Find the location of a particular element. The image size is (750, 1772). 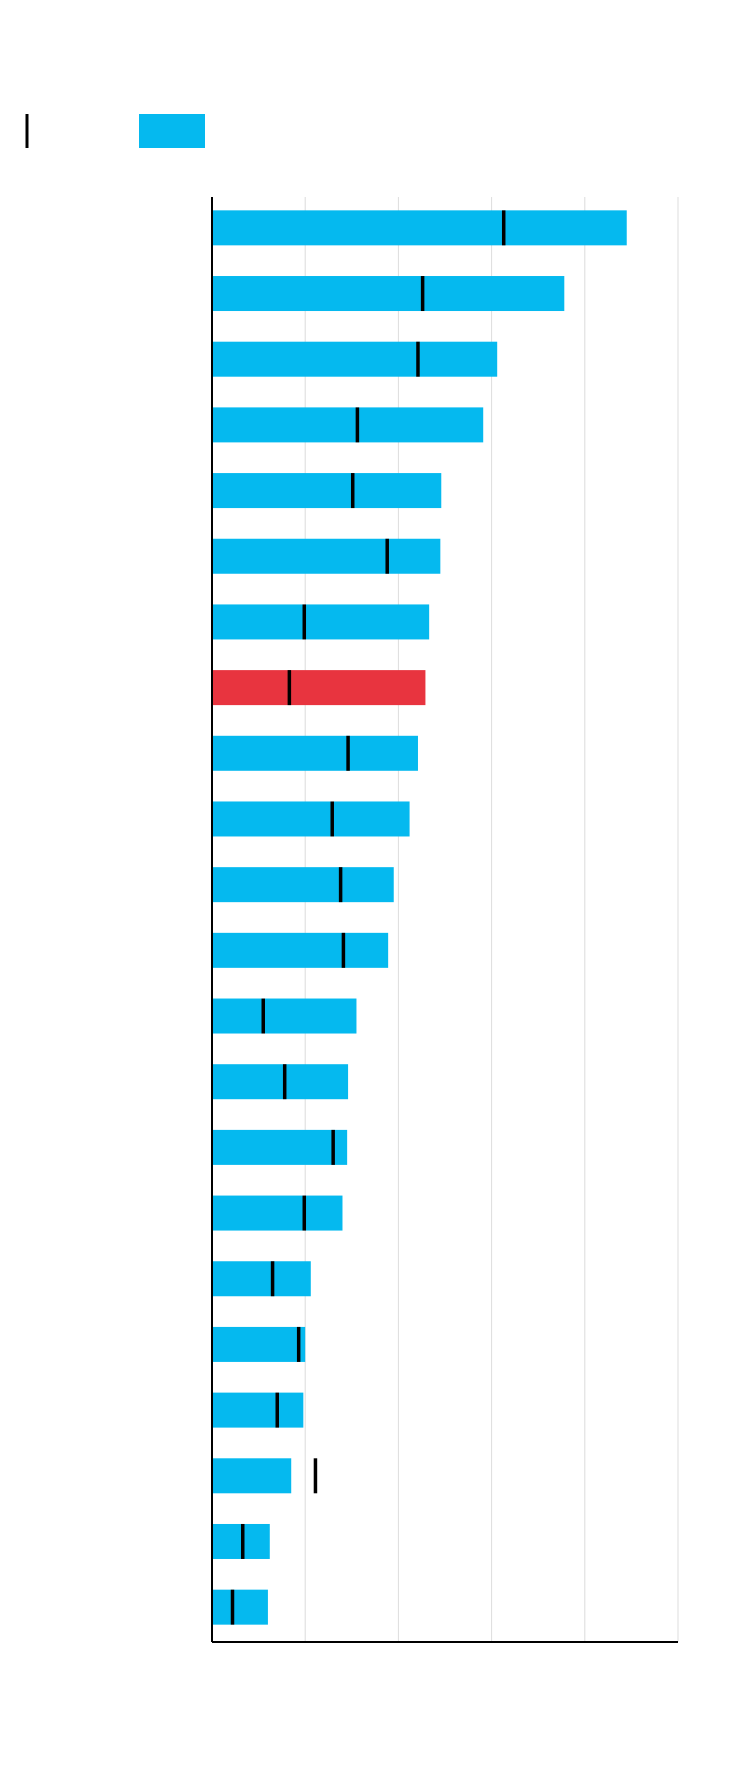

legend-swatch is located at coordinates (172, 131).